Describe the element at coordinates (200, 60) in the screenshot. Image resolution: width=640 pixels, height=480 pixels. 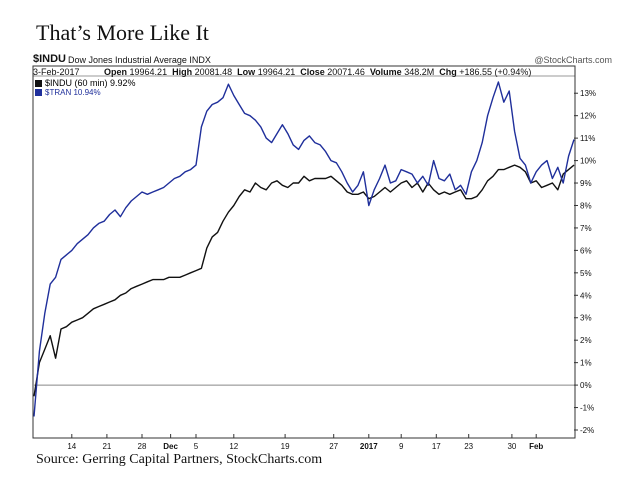
I see `exchange-text: INDX` at that location.